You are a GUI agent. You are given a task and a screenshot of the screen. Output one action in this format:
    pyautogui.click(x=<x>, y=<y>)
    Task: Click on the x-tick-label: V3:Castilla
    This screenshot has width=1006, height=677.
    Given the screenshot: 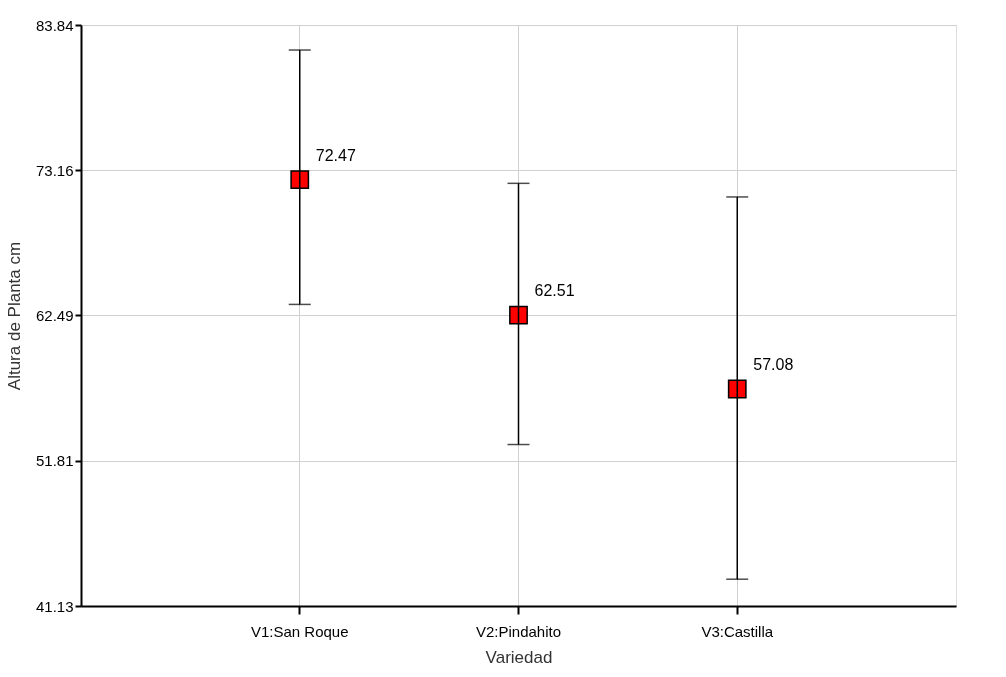 What is the action you would take?
    pyautogui.click(x=737, y=631)
    